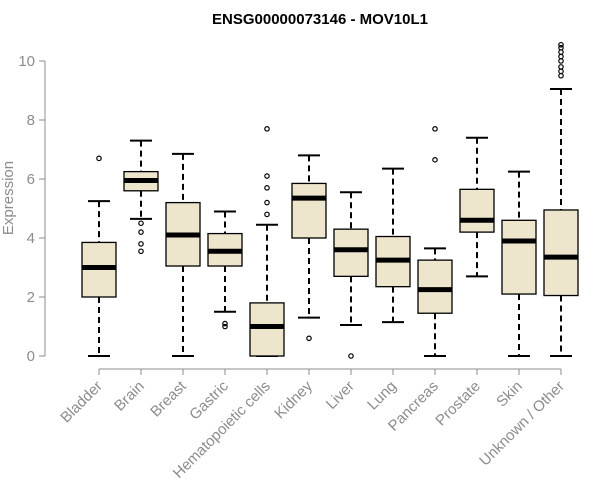  Describe the element at coordinates (293, 399) in the screenshot. I see `x-tick-label: Kidney` at that location.